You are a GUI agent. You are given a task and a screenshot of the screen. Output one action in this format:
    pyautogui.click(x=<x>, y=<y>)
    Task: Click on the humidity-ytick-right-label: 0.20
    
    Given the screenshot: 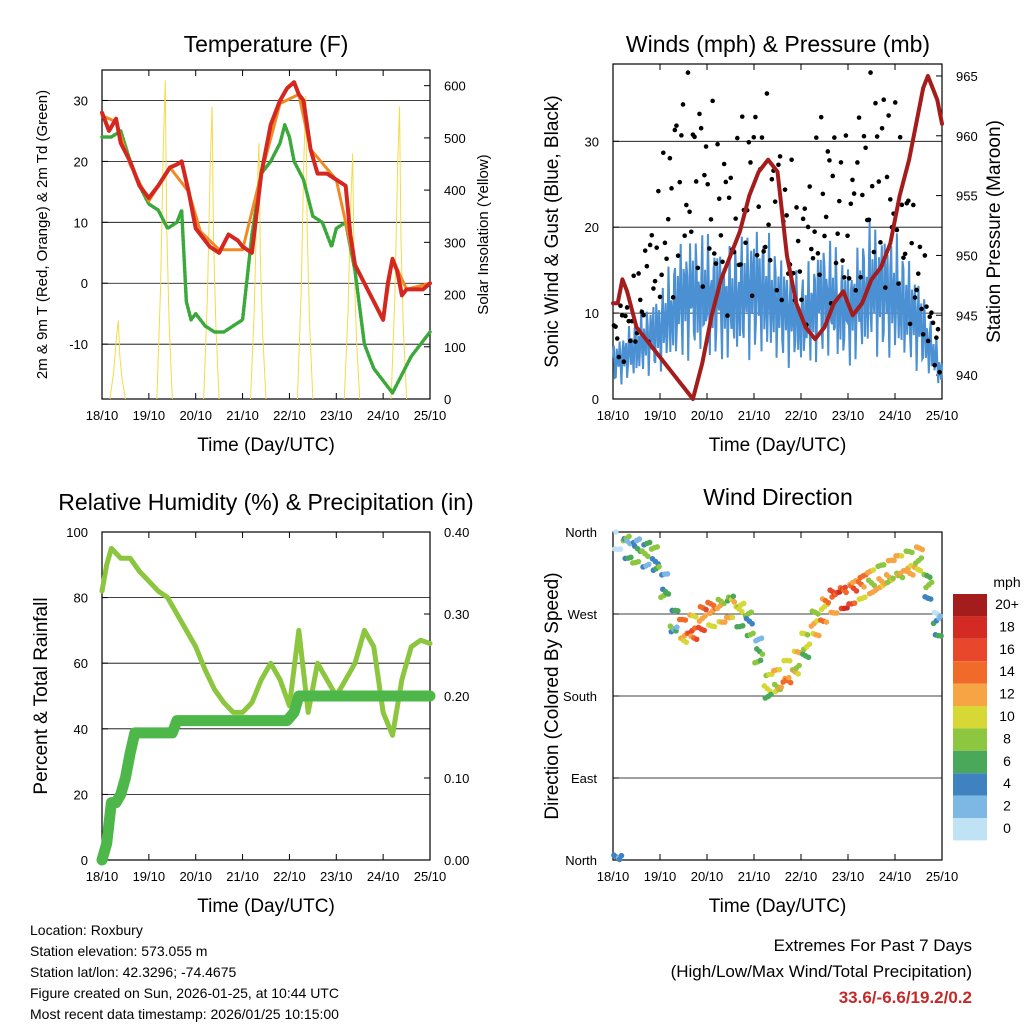 What is the action you would take?
    pyautogui.click(x=456, y=696)
    